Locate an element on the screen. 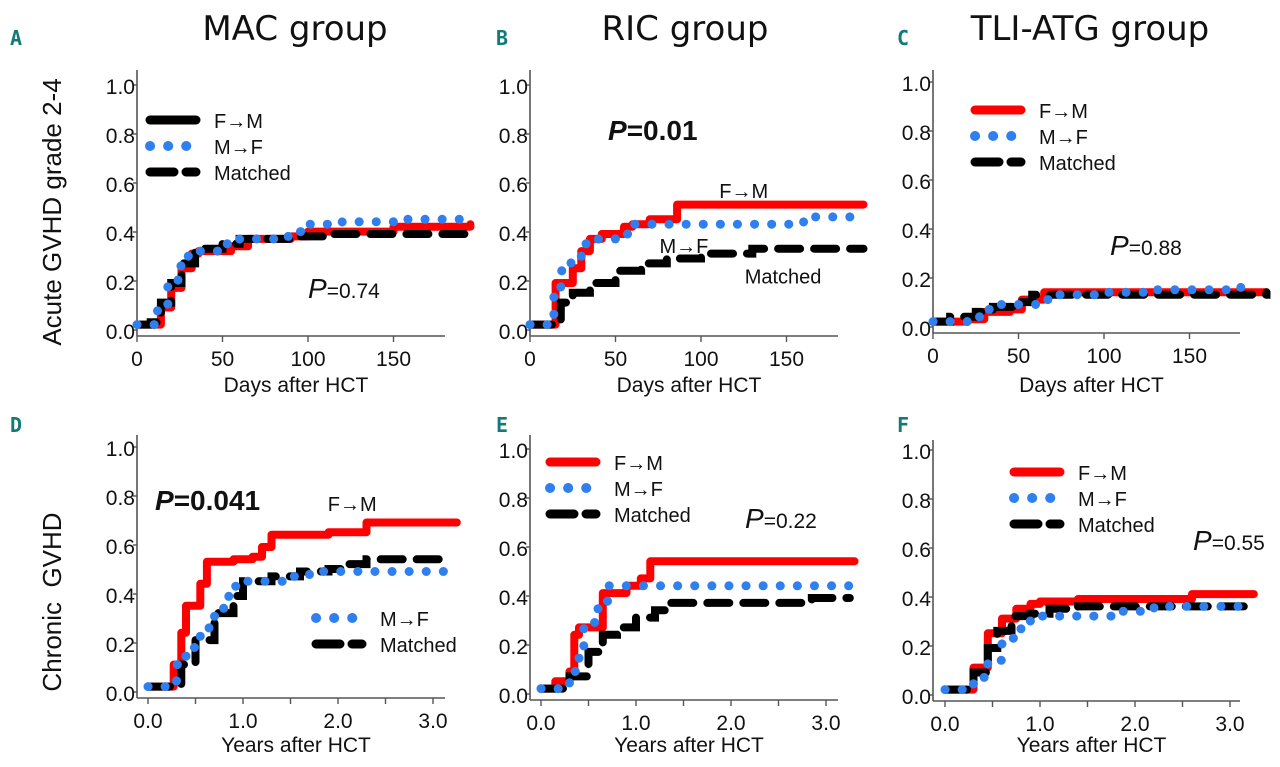 The image size is (1280, 767). panel-letter: E is located at coordinates (502, 425).